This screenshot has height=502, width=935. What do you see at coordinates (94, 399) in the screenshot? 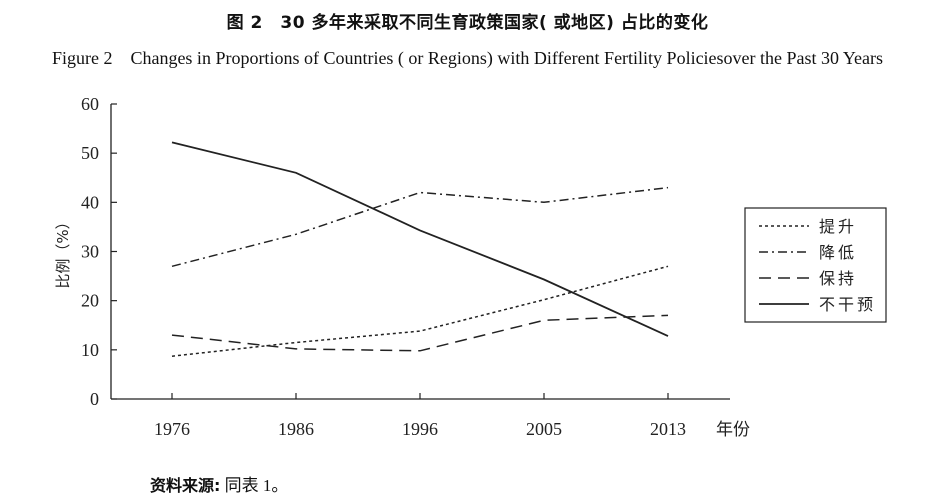
I see `y-tick-label-0: 0` at bounding box center [94, 399].